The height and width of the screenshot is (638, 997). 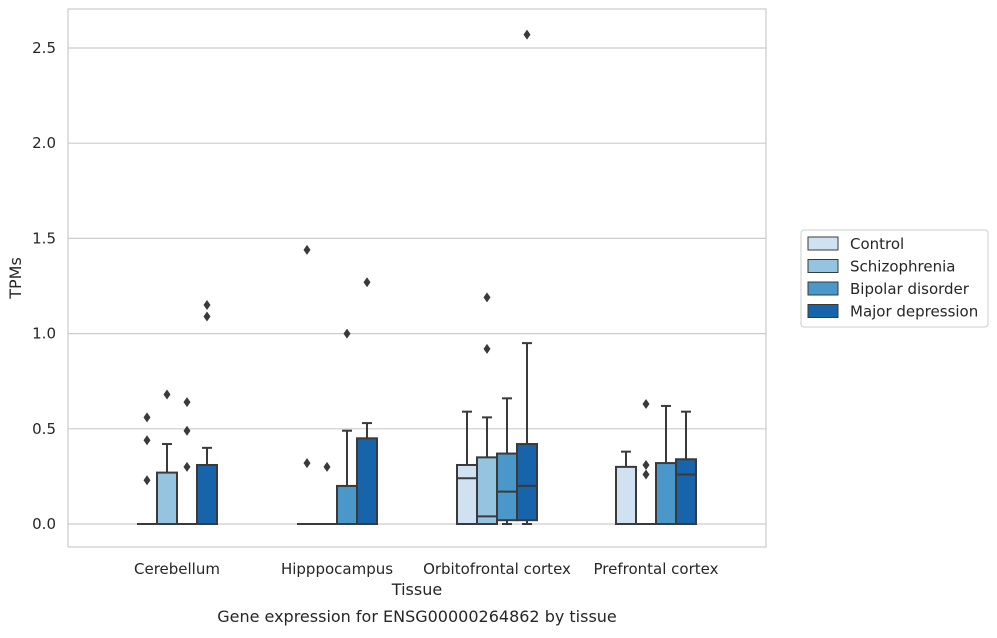 I want to click on legend-entry: Major depression, so click(x=914, y=312).